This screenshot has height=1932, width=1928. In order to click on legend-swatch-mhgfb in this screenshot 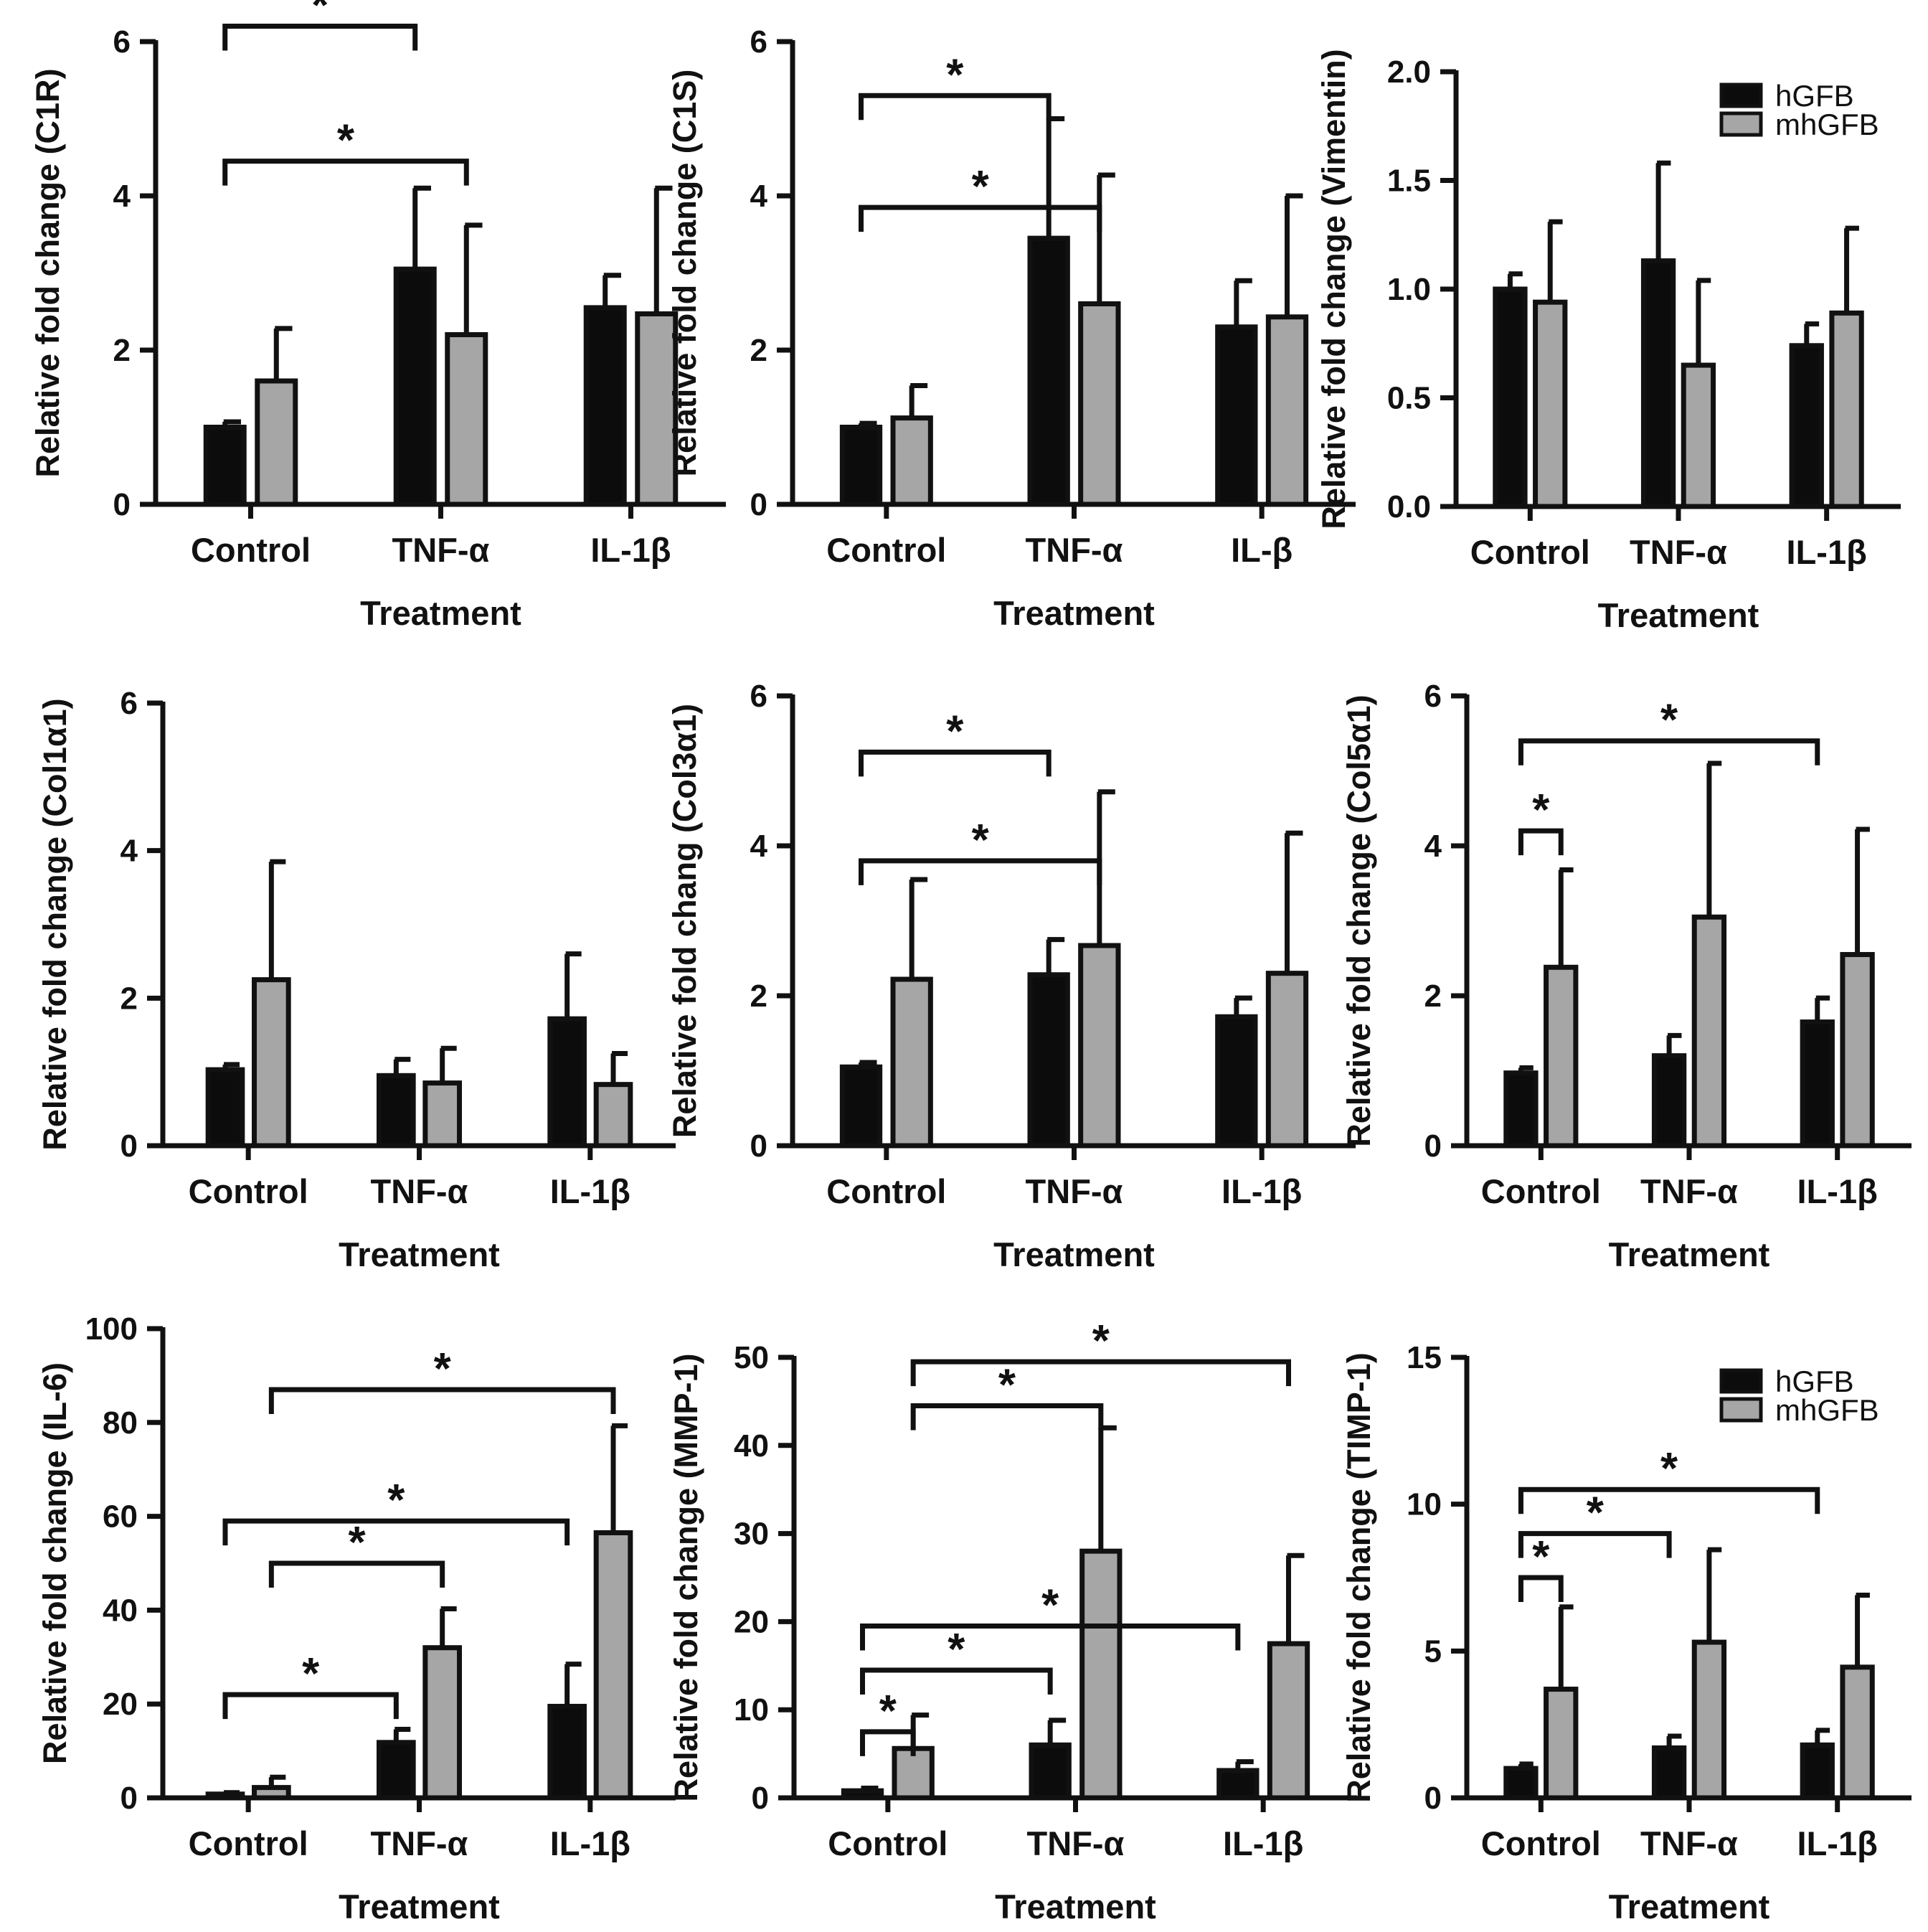, I will do `click(1741, 124)`.